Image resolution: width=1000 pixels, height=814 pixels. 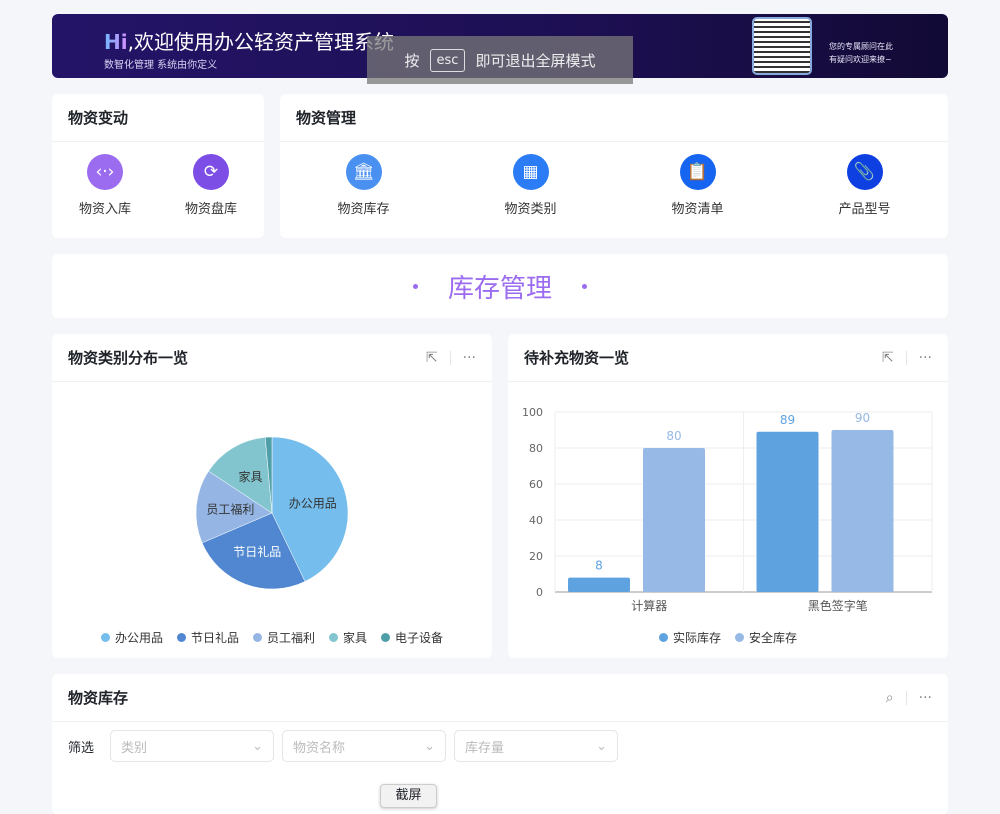 What do you see at coordinates (577, 358) in the screenshot?
I see `card-title: 待补充物资一览` at bounding box center [577, 358].